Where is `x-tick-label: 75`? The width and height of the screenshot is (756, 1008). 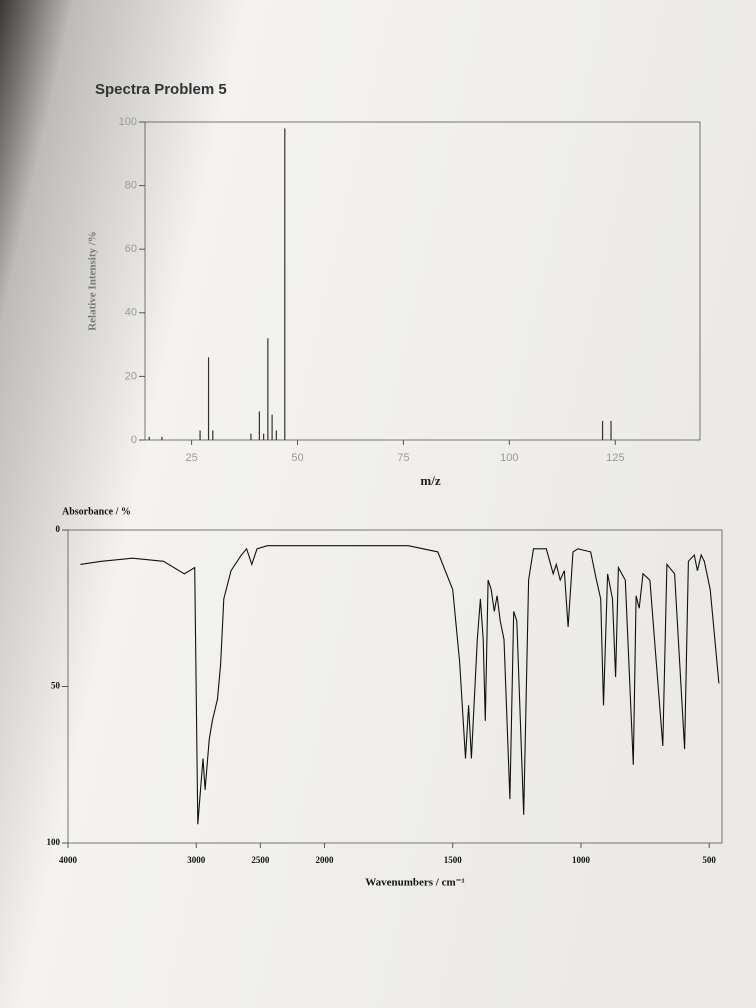 x-tick-label: 75 is located at coordinates (403, 458).